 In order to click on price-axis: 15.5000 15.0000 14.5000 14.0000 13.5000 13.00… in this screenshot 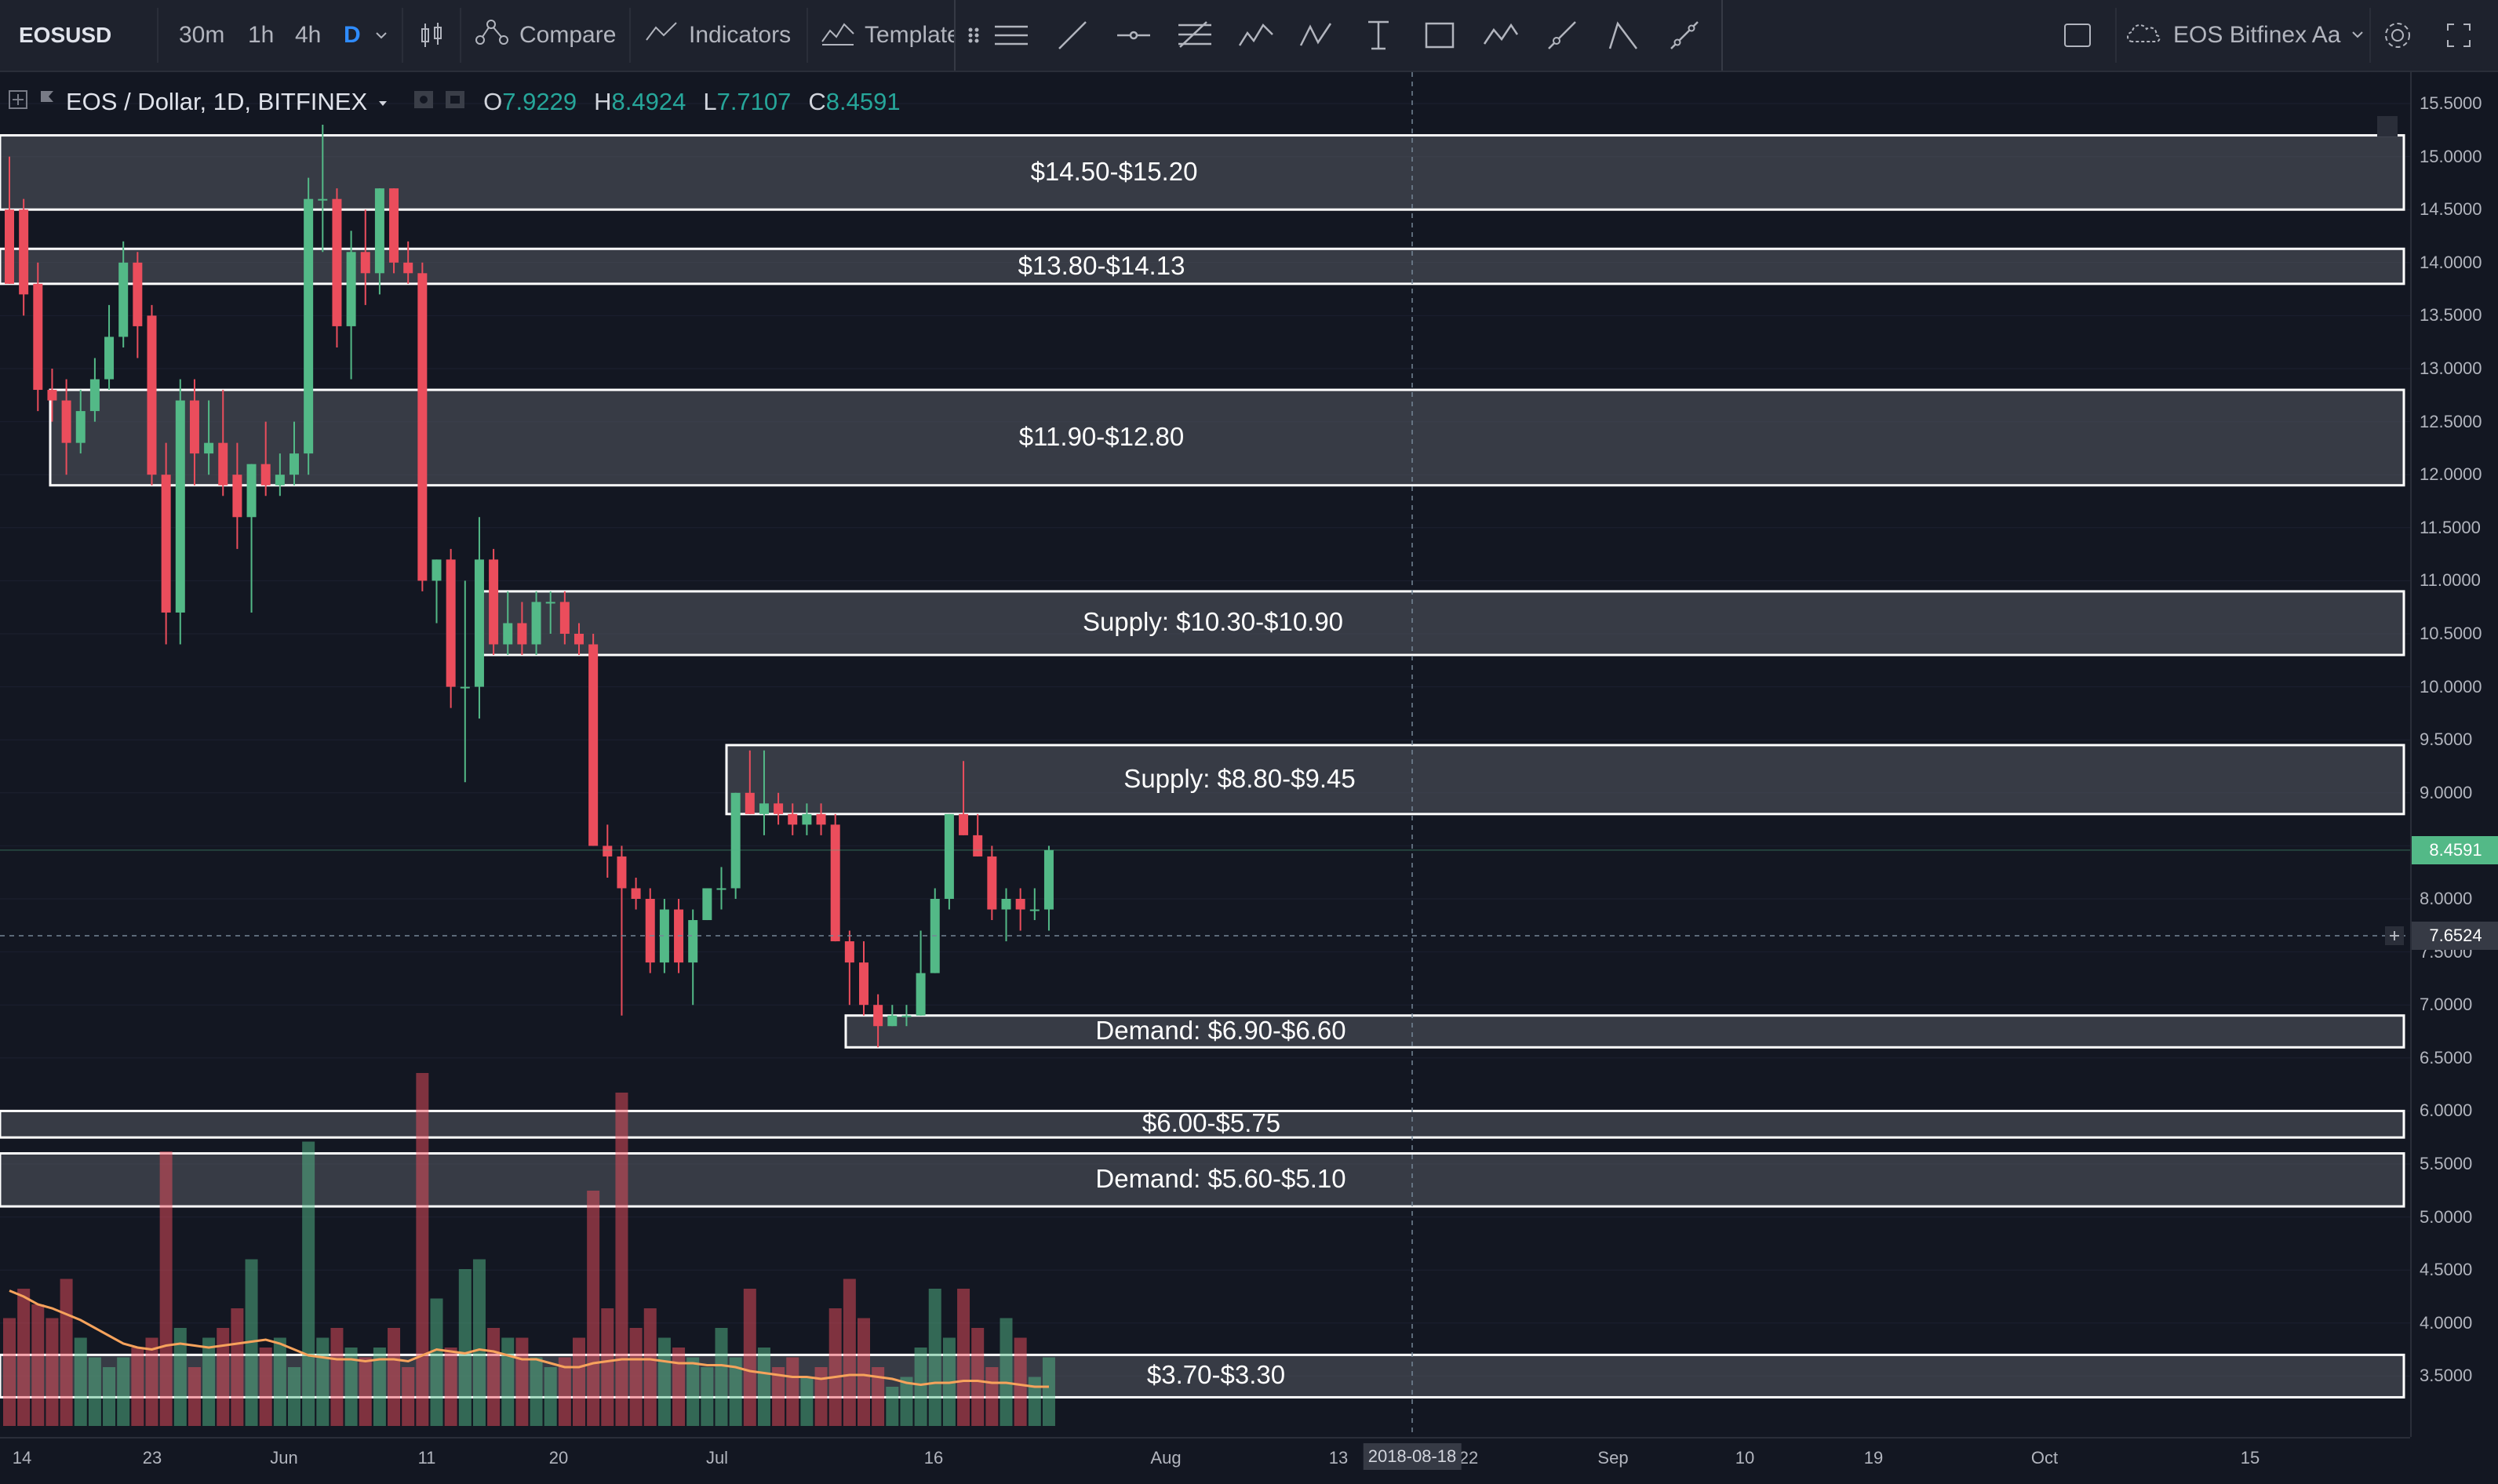, I will do `click(2454, 754)`.